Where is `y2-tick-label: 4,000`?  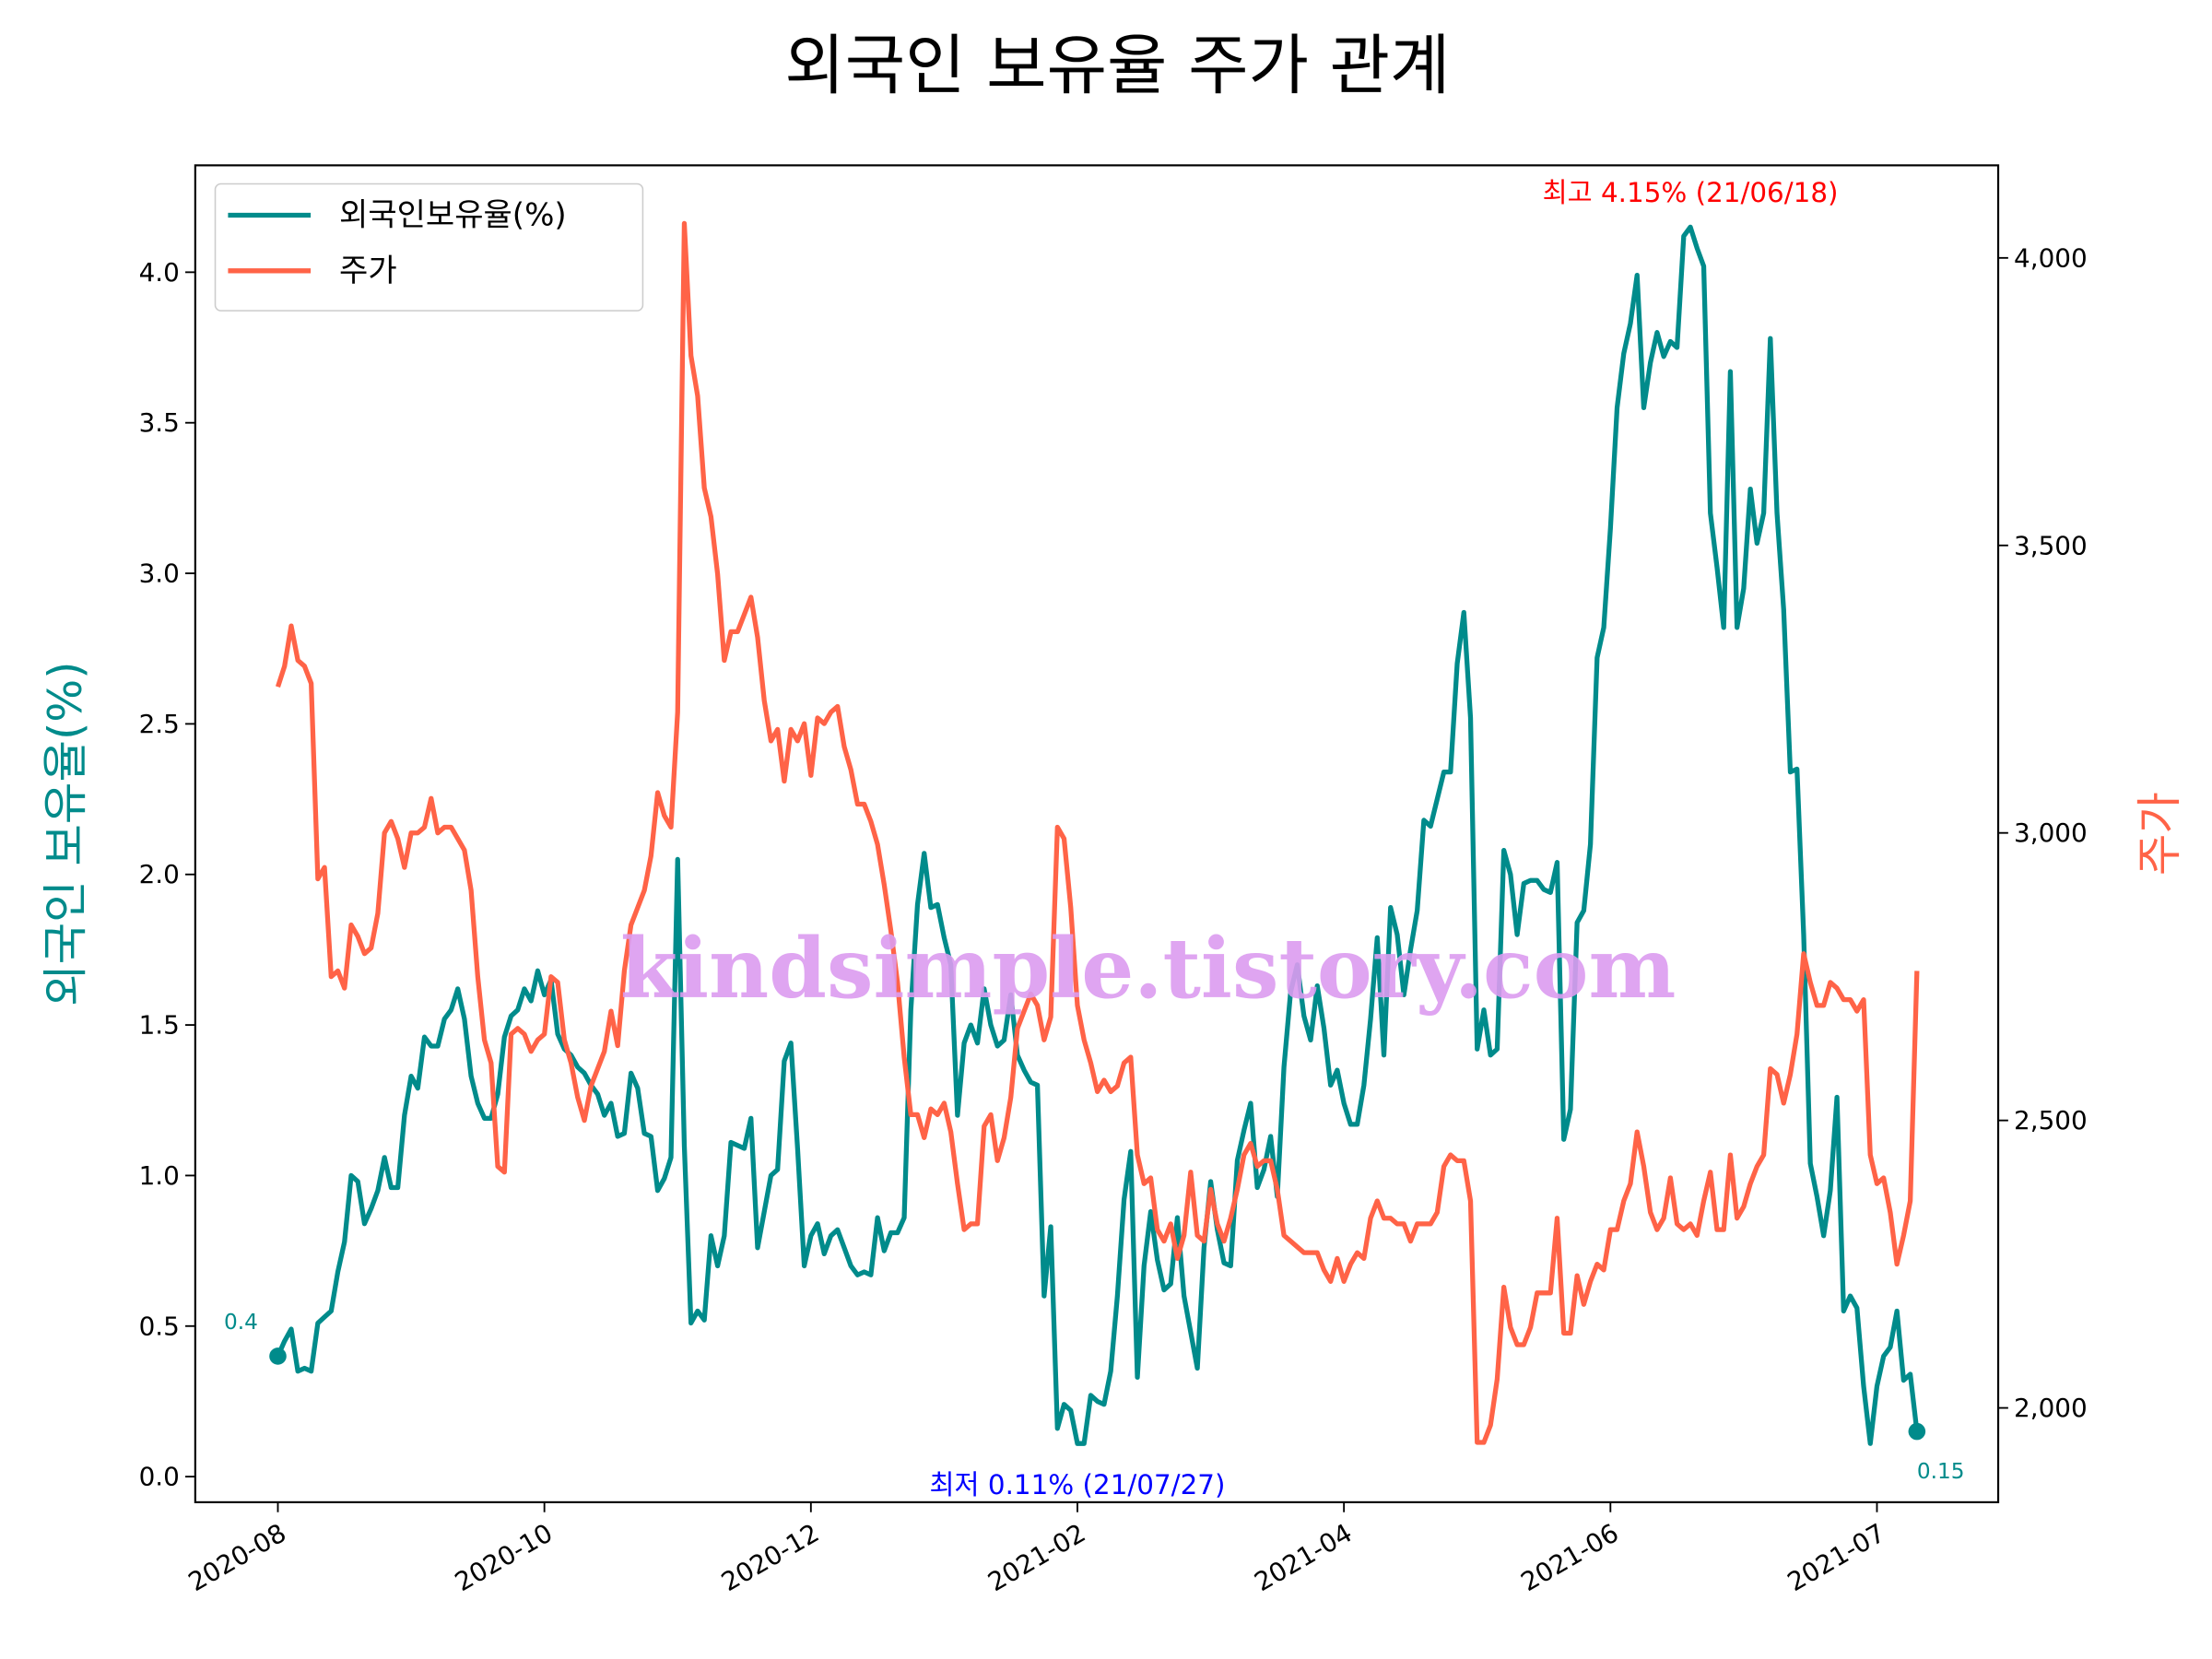
y2-tick-label: 4,000 is located at coordinates (2051, 257).